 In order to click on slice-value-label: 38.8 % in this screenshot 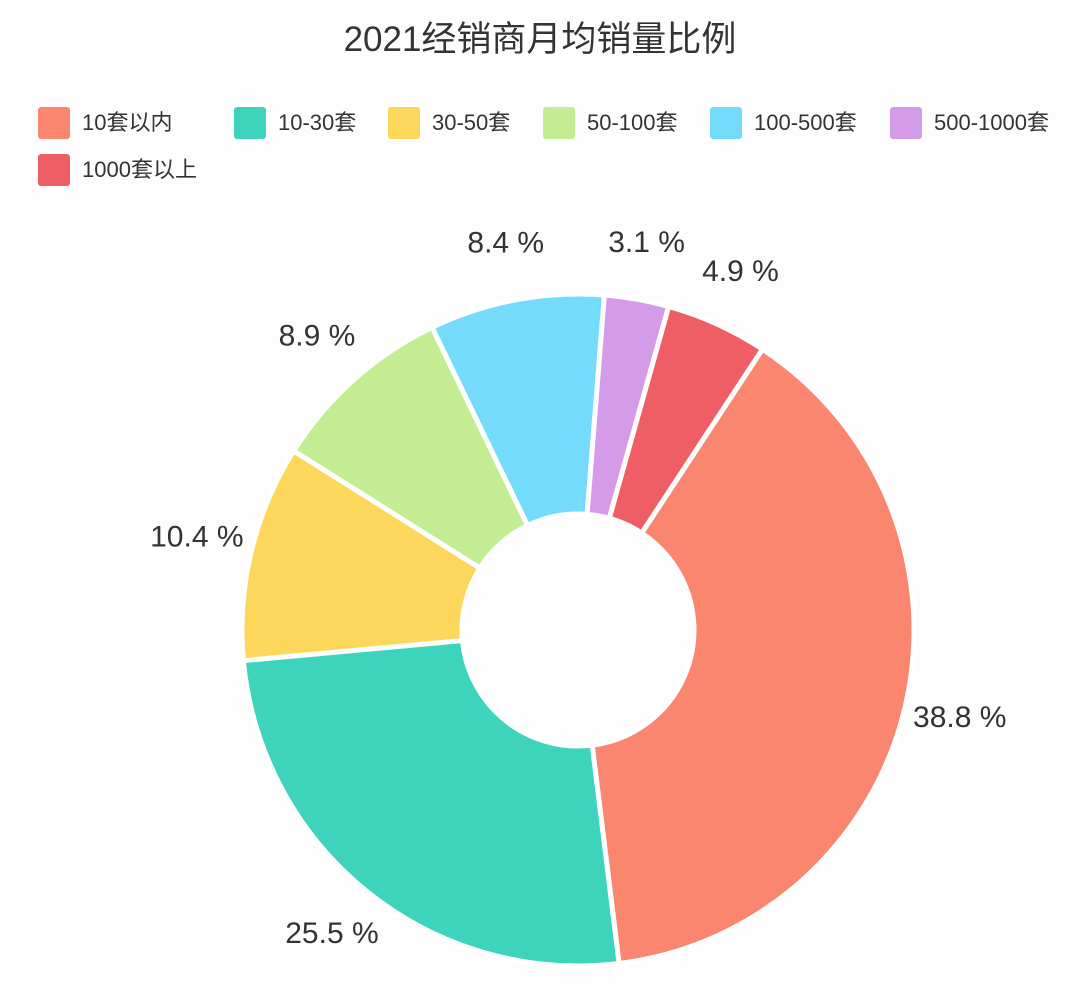, I will do `click(959, 717)`.